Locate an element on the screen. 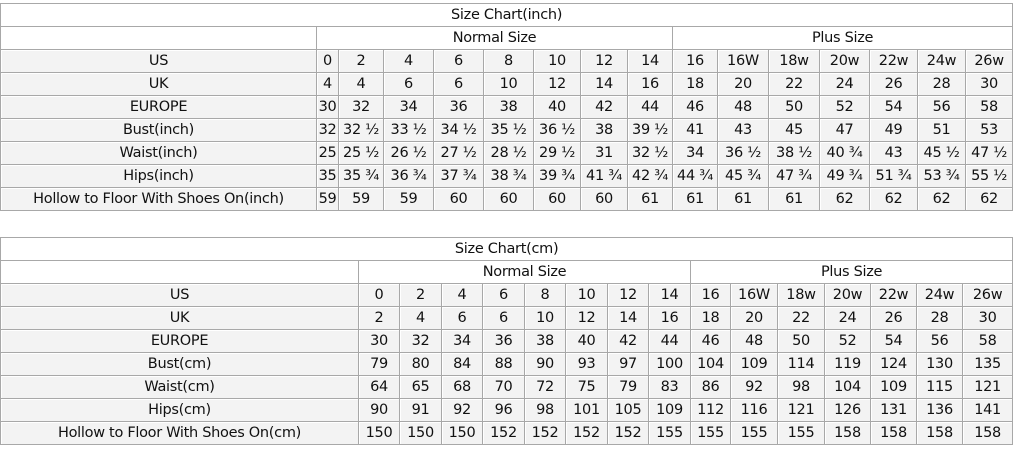  row-label: US is located at coordinates (179, 295).